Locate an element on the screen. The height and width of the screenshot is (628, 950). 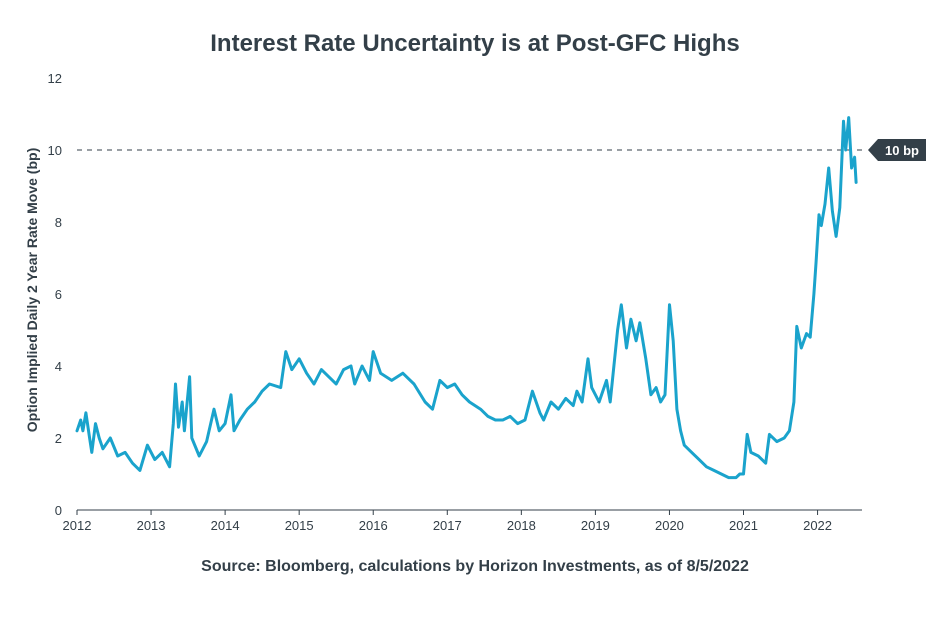
y-tick-label: 10 is located at coordinates (55, 150).